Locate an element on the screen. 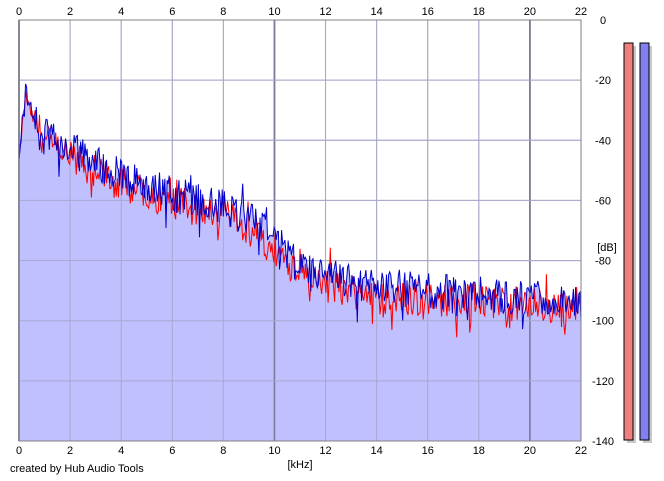 The image size is (664, 481). x-tick-label-bottom: 0 is located at coordinates (19, 451).